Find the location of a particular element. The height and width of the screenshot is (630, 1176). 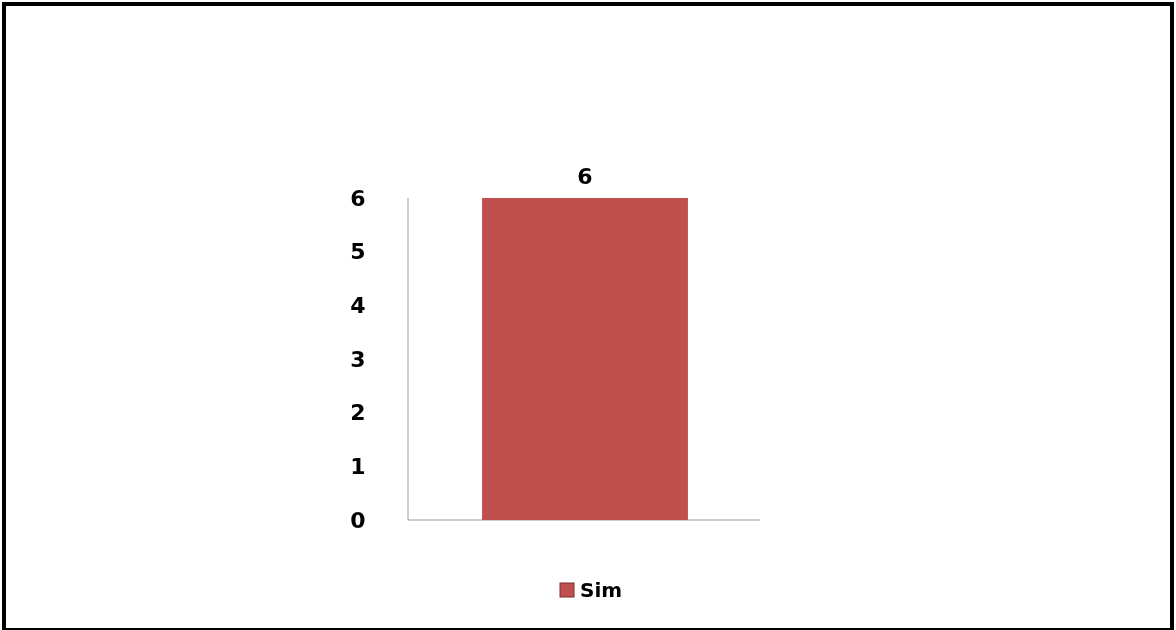

y-tick-label: 3 is located at coordinates (358, 359).